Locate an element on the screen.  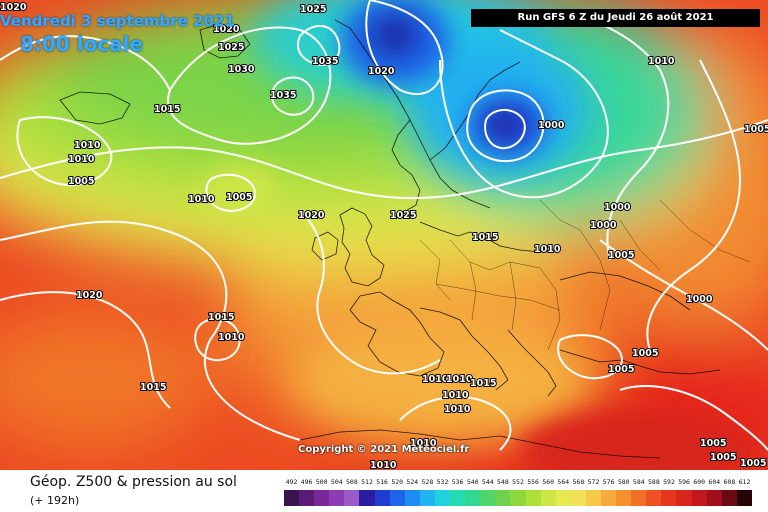
scale-tick-label: 496 is located at coordinates (306, 482).